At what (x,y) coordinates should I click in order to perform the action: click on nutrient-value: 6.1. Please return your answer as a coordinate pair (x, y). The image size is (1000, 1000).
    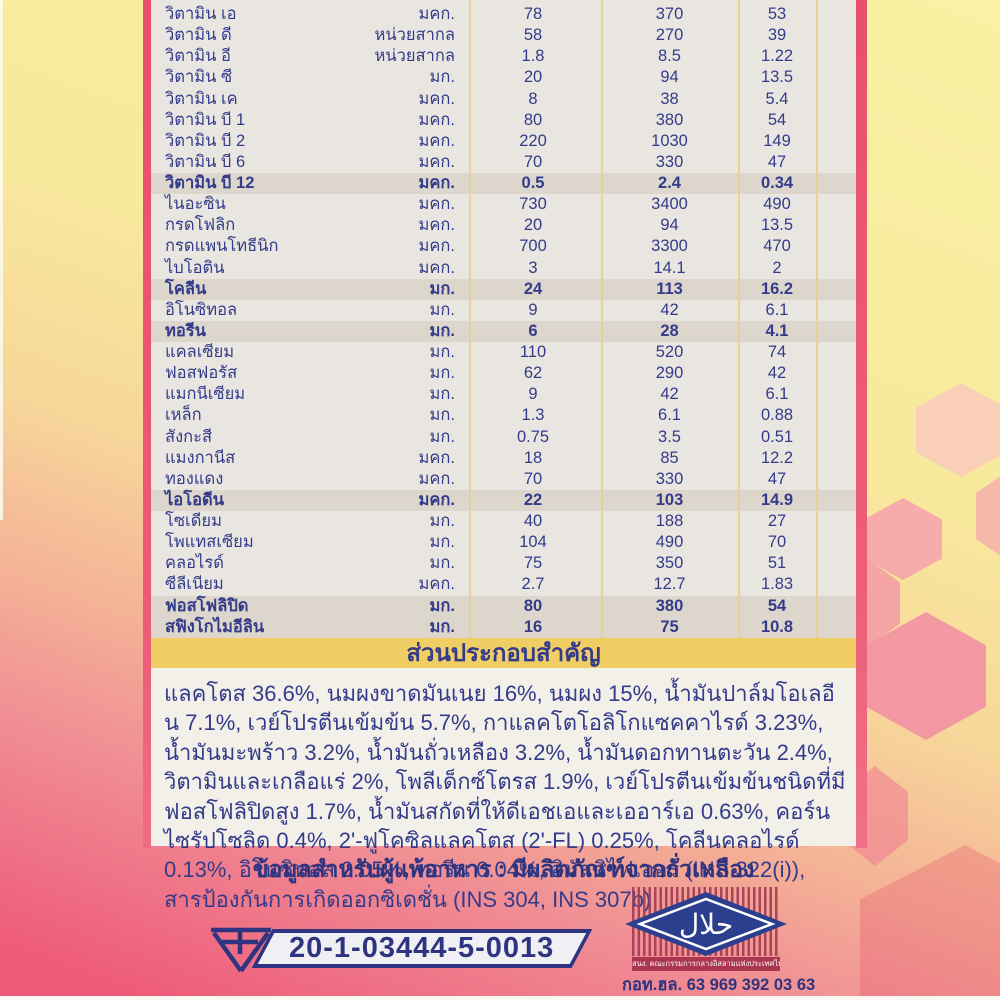
    Looking at the image, I should click on (777, 309).